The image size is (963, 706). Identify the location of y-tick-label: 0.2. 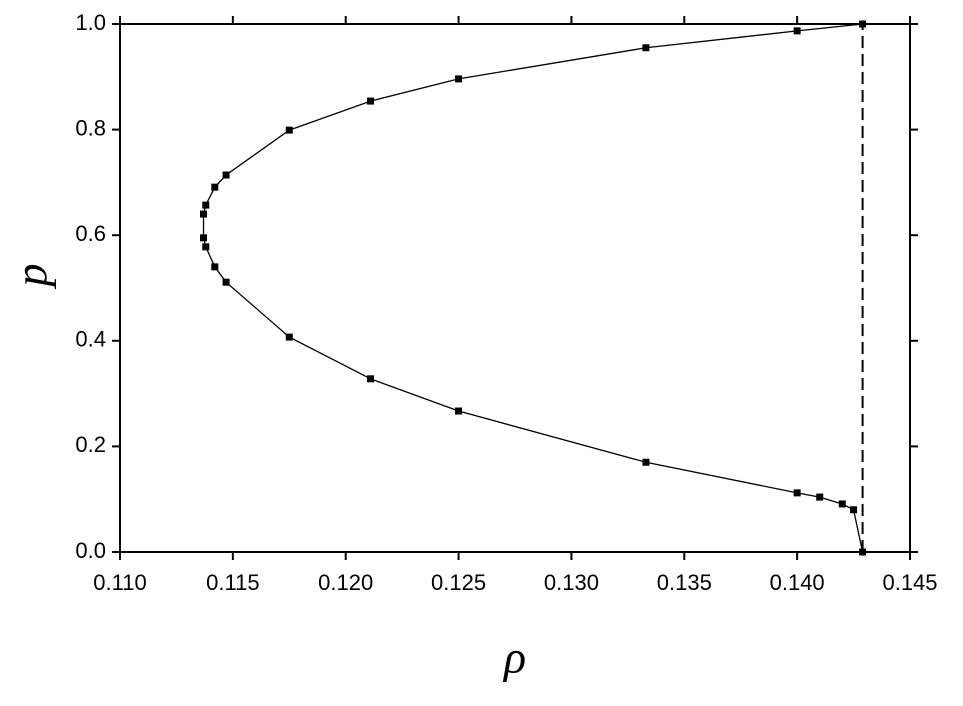
(90, 444).